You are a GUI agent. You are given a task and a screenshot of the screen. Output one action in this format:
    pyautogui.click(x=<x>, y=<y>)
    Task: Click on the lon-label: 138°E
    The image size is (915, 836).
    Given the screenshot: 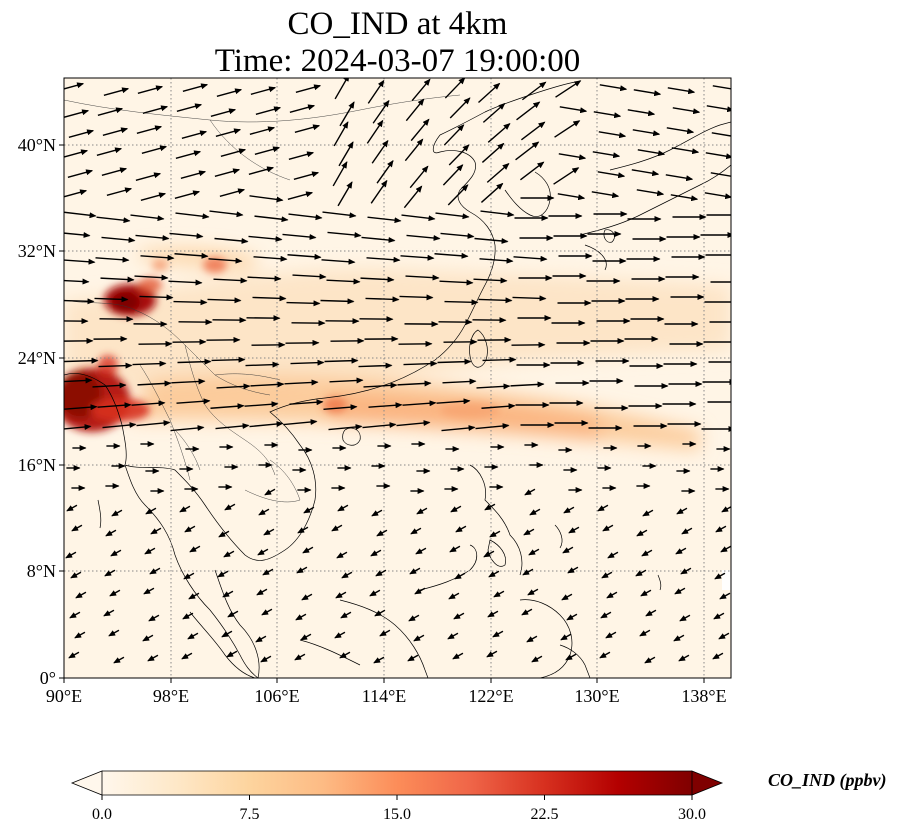 What is the action you would take?
    pyautogui.click(x=703, y=696)
    